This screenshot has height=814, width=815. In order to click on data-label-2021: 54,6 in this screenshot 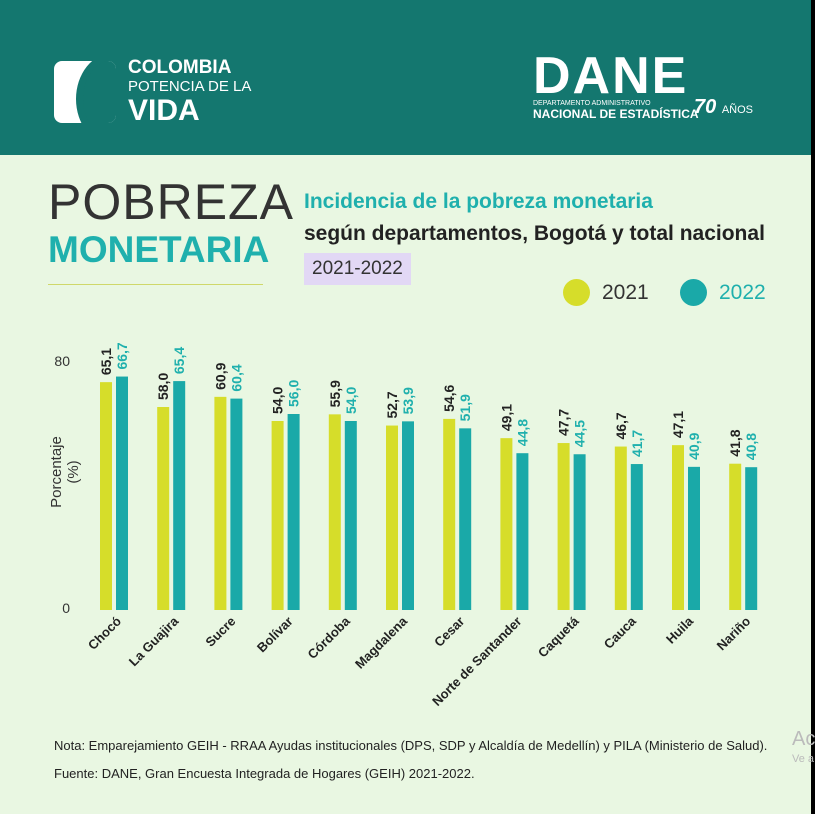, I will do `click(449, 397)`.